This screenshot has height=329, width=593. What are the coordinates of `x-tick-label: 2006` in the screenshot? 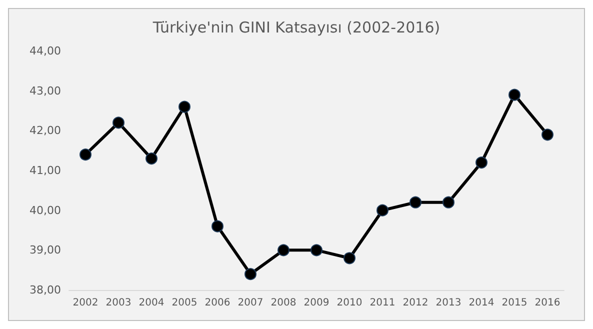 It's located at (217, 303).